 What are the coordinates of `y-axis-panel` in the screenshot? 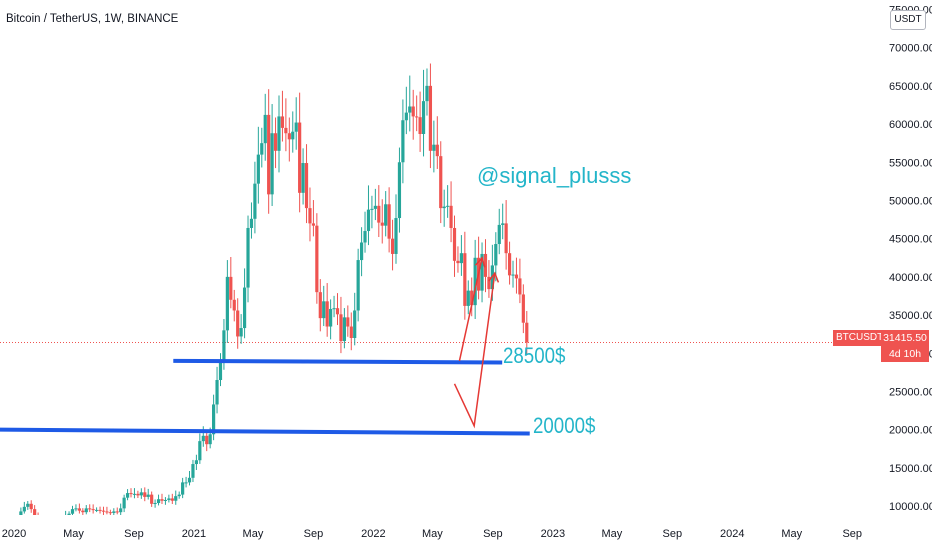 It's located at (908, 275).